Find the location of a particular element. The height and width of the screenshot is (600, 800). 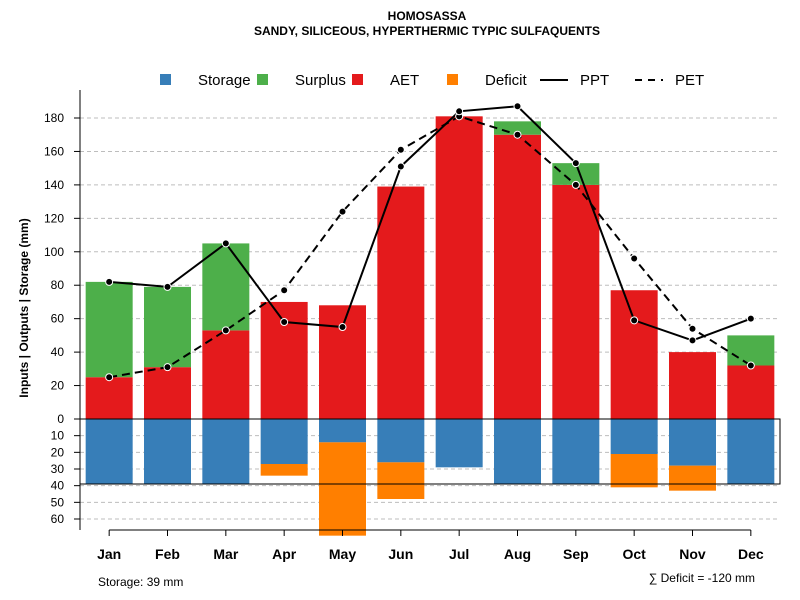

x-tick-label: Jun is located at coordinates (400, 554).